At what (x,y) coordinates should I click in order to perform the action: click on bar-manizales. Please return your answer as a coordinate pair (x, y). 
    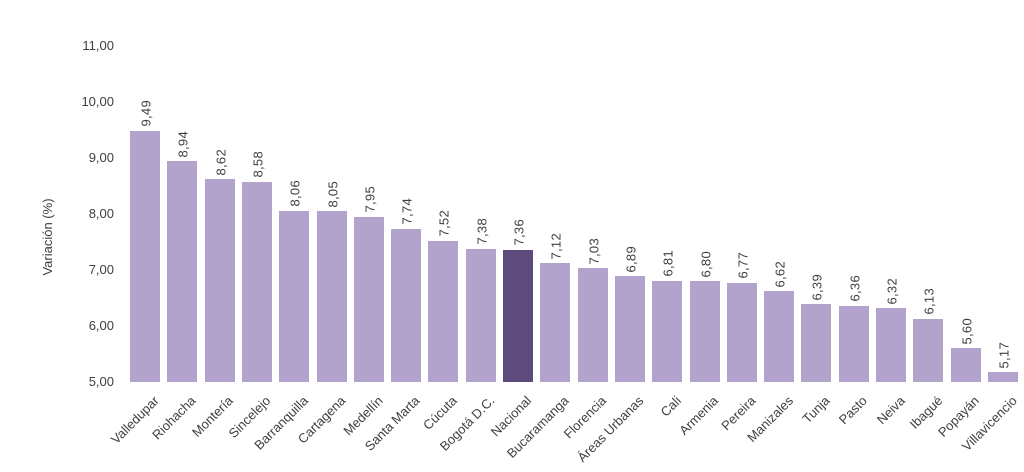
    Looking at the image, I should click on (779, 336).